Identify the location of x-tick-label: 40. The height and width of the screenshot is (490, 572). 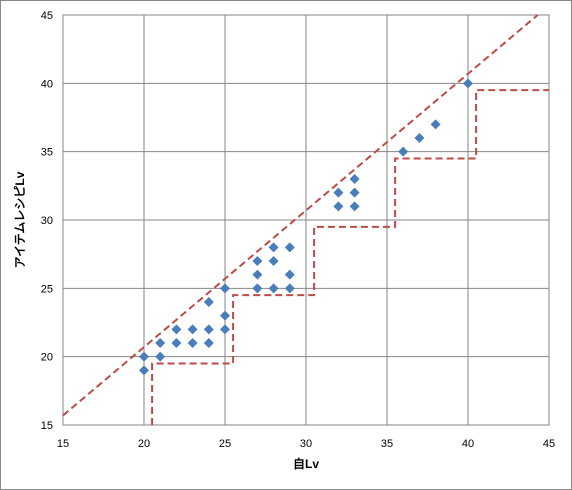
(468, 444).